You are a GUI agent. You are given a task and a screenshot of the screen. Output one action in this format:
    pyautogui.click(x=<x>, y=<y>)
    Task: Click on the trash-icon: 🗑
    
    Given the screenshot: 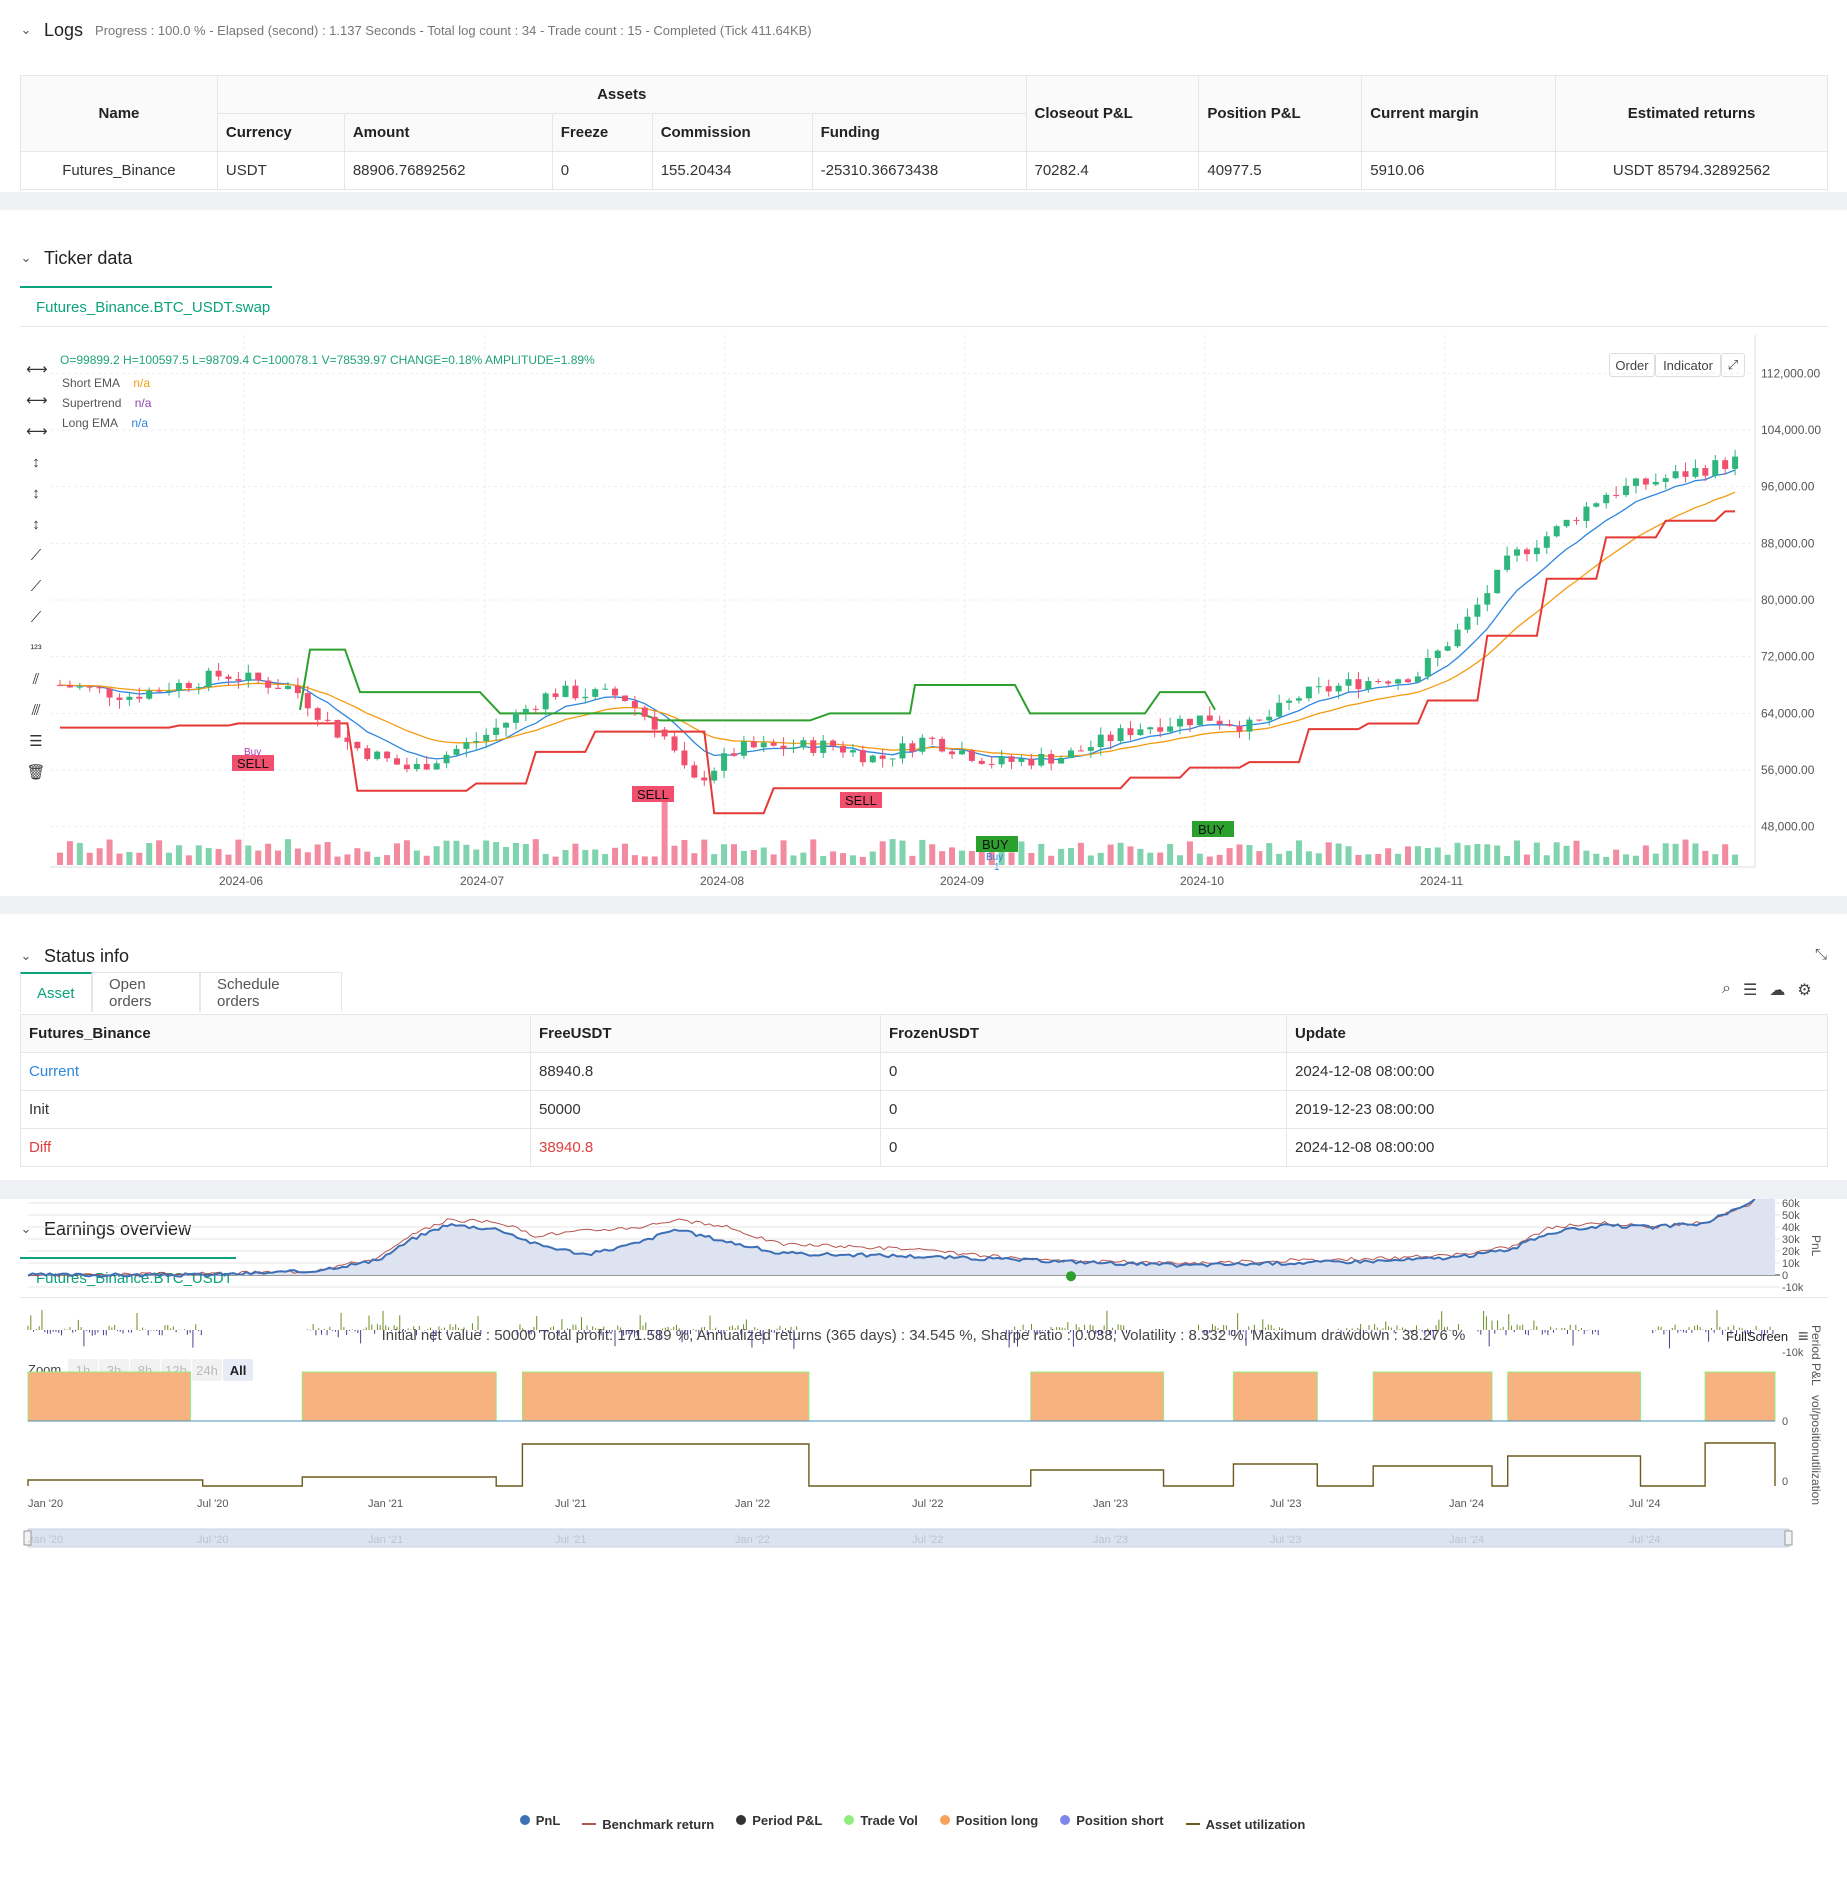 What is the action you would take?
    pyautogui.click(x=36, y=772)
    